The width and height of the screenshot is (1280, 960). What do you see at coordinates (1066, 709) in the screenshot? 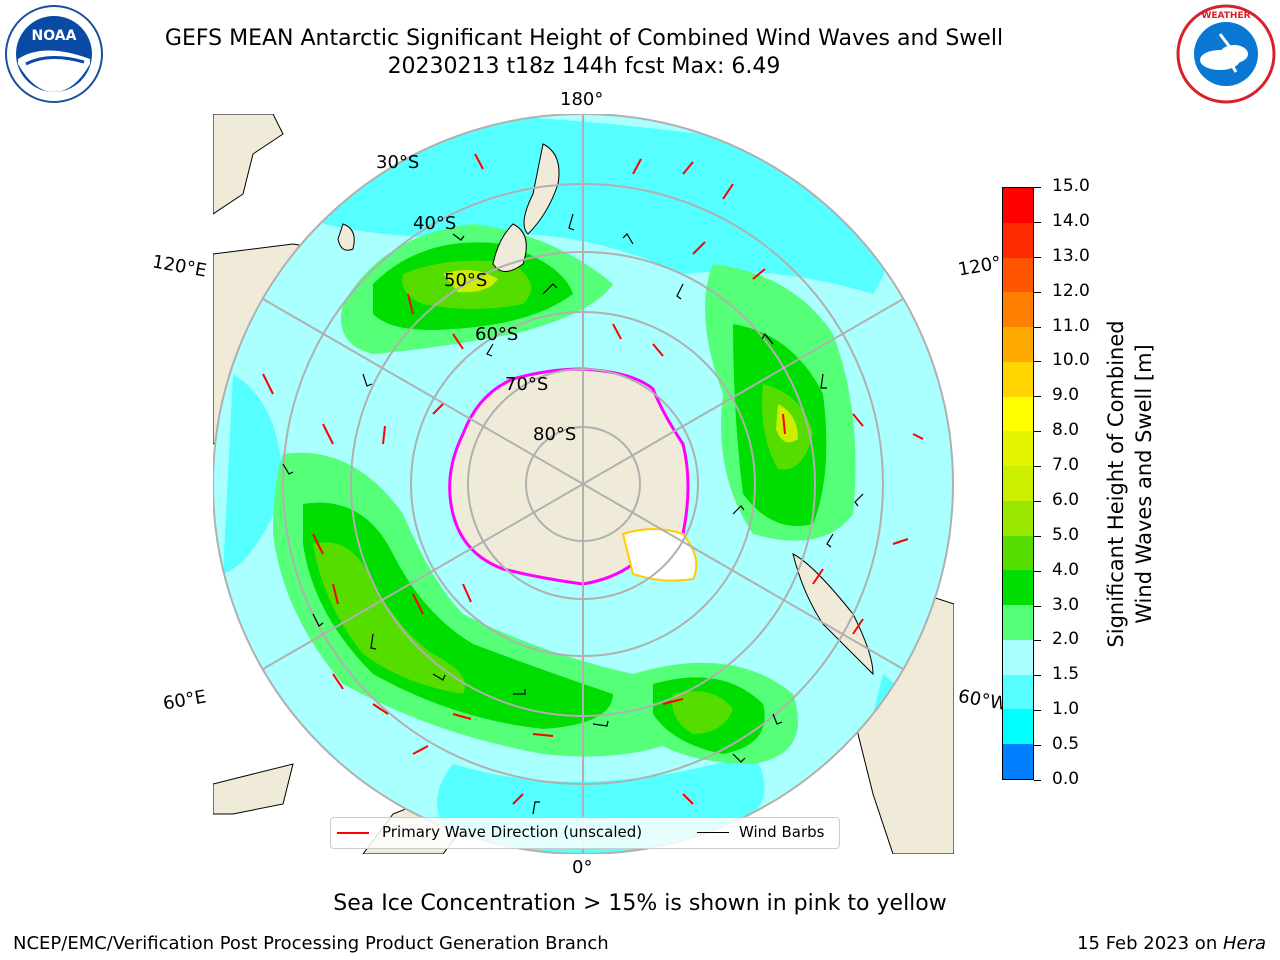
I see `colorbar-tick-label: 1.0` at bounding box center [1066, 709].